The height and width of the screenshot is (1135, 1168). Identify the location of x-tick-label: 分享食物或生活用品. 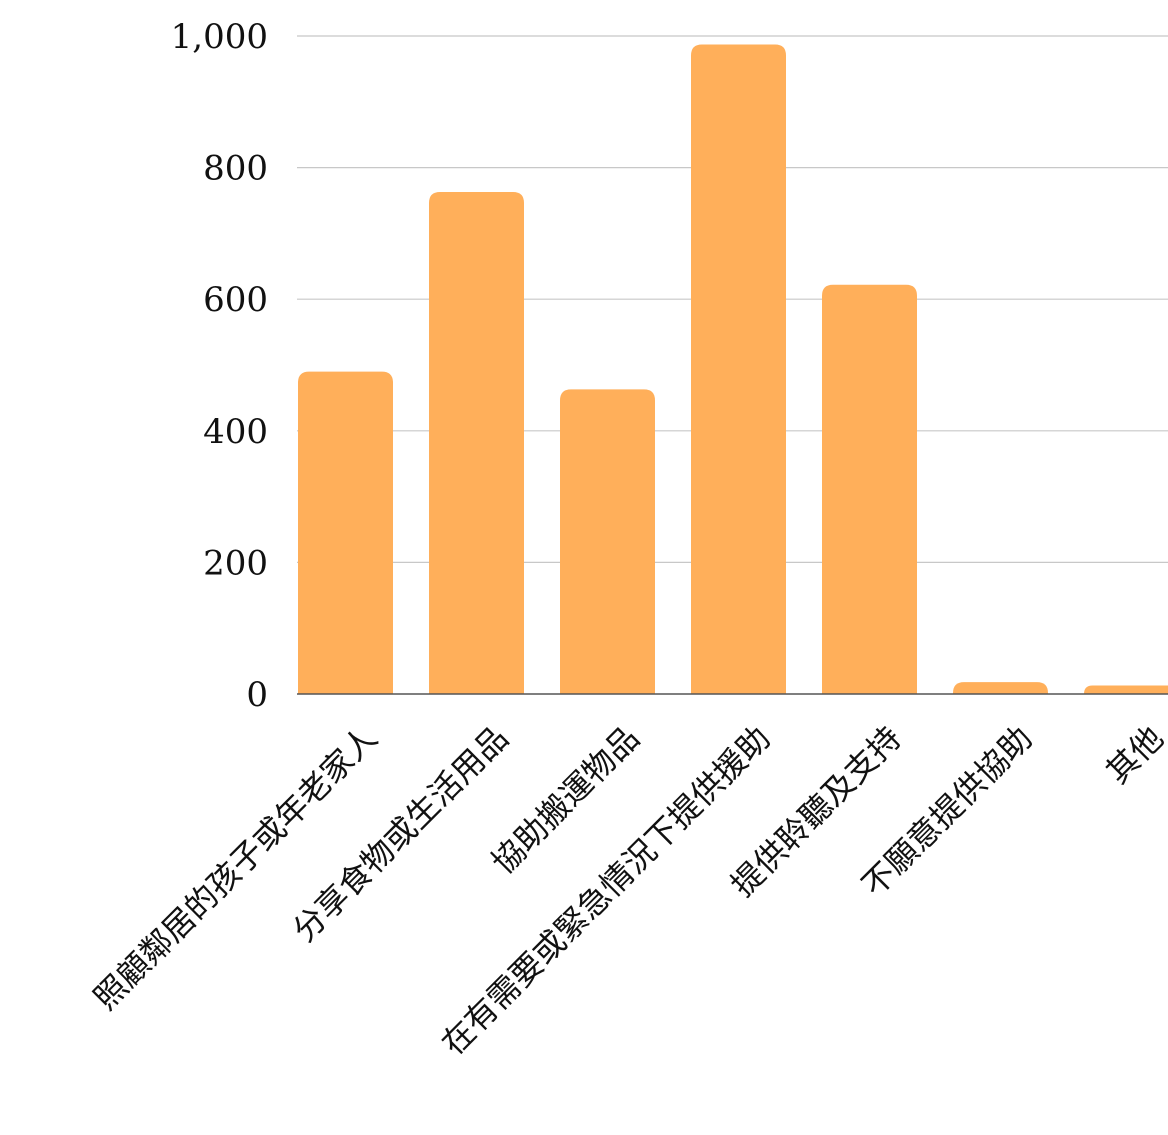
(400, 834).